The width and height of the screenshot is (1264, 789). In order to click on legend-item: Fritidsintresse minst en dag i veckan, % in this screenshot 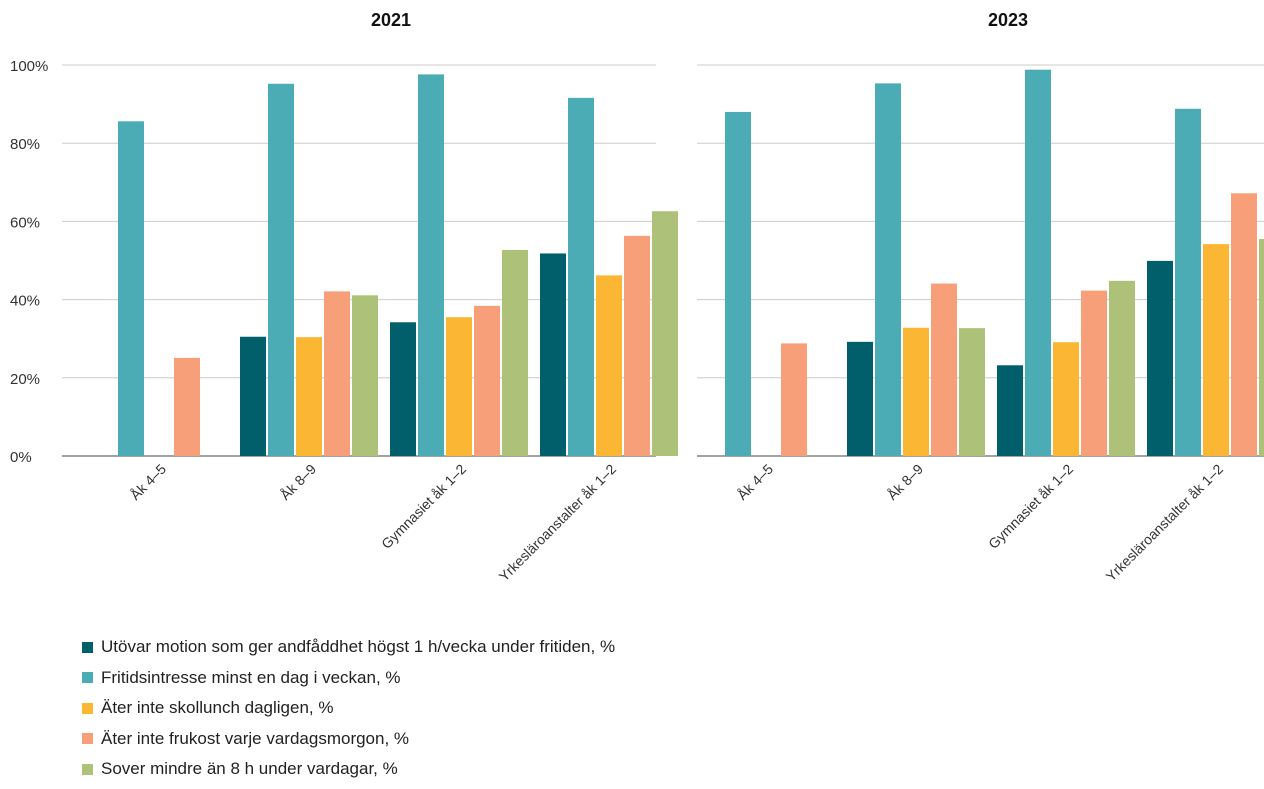, I will do `click(348, 678)`.